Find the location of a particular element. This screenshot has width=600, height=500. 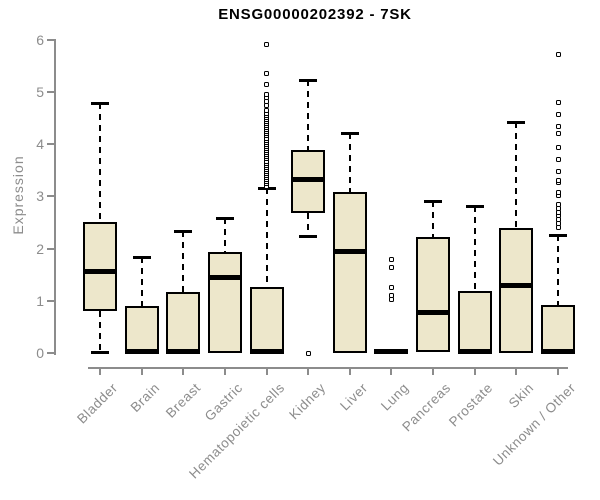

median-hematopoietic-cells is located at coordinates (266, 351).